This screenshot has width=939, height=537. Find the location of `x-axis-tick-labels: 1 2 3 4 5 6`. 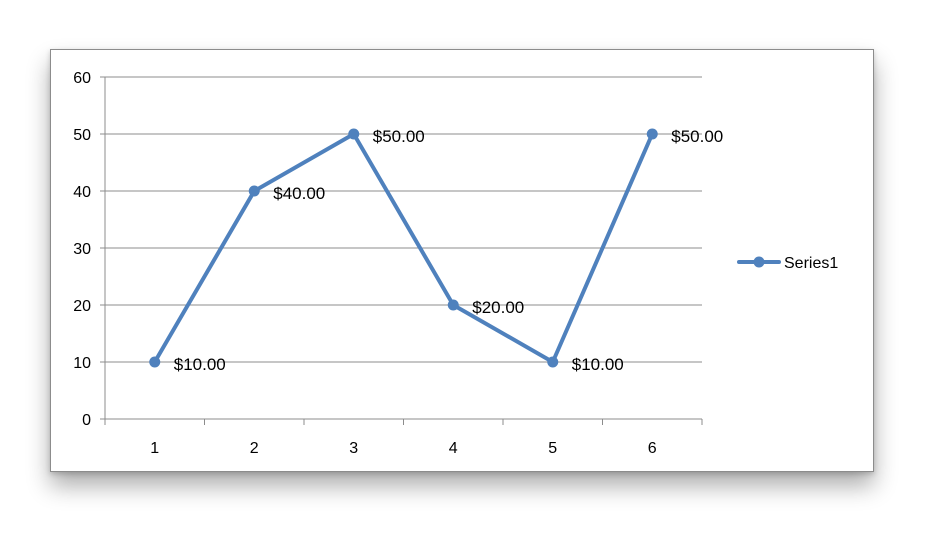

x-axis-tick-labels: 1 2 3 4 5 6 is located at coordinates (403, 448).